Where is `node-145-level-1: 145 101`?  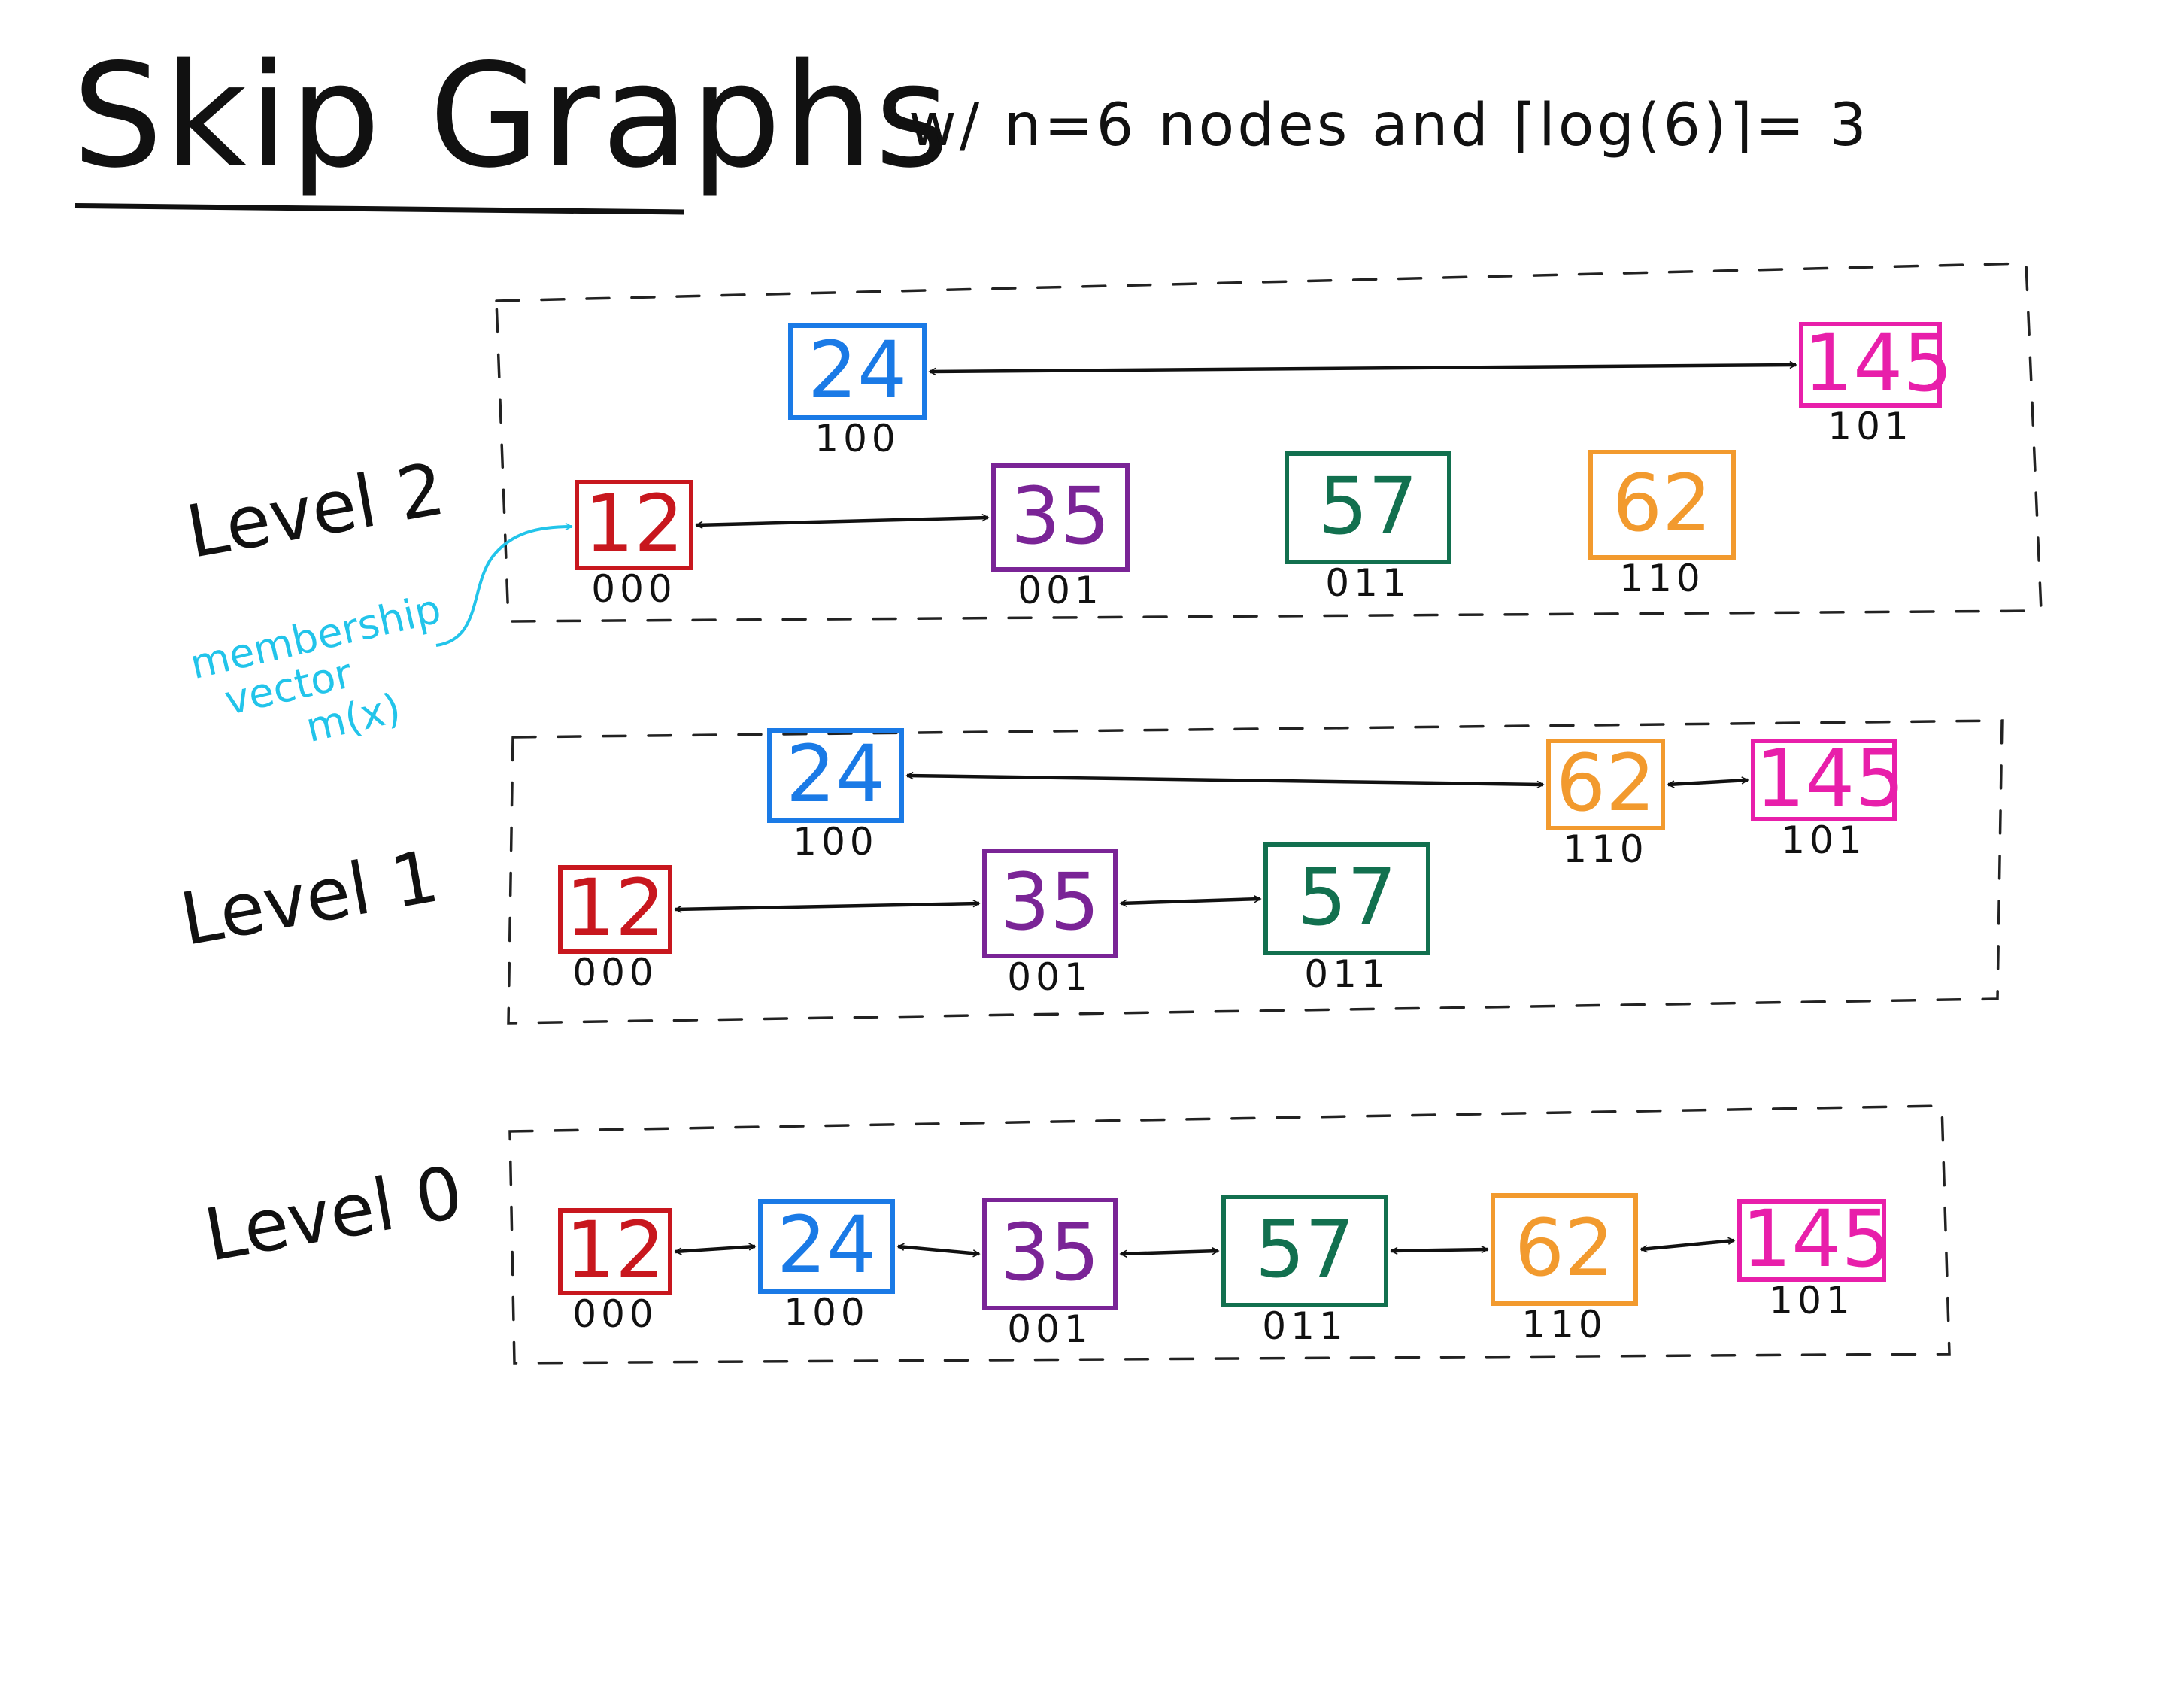 node-145-level-1: 145 101 is located at coordinates (1828, 795).